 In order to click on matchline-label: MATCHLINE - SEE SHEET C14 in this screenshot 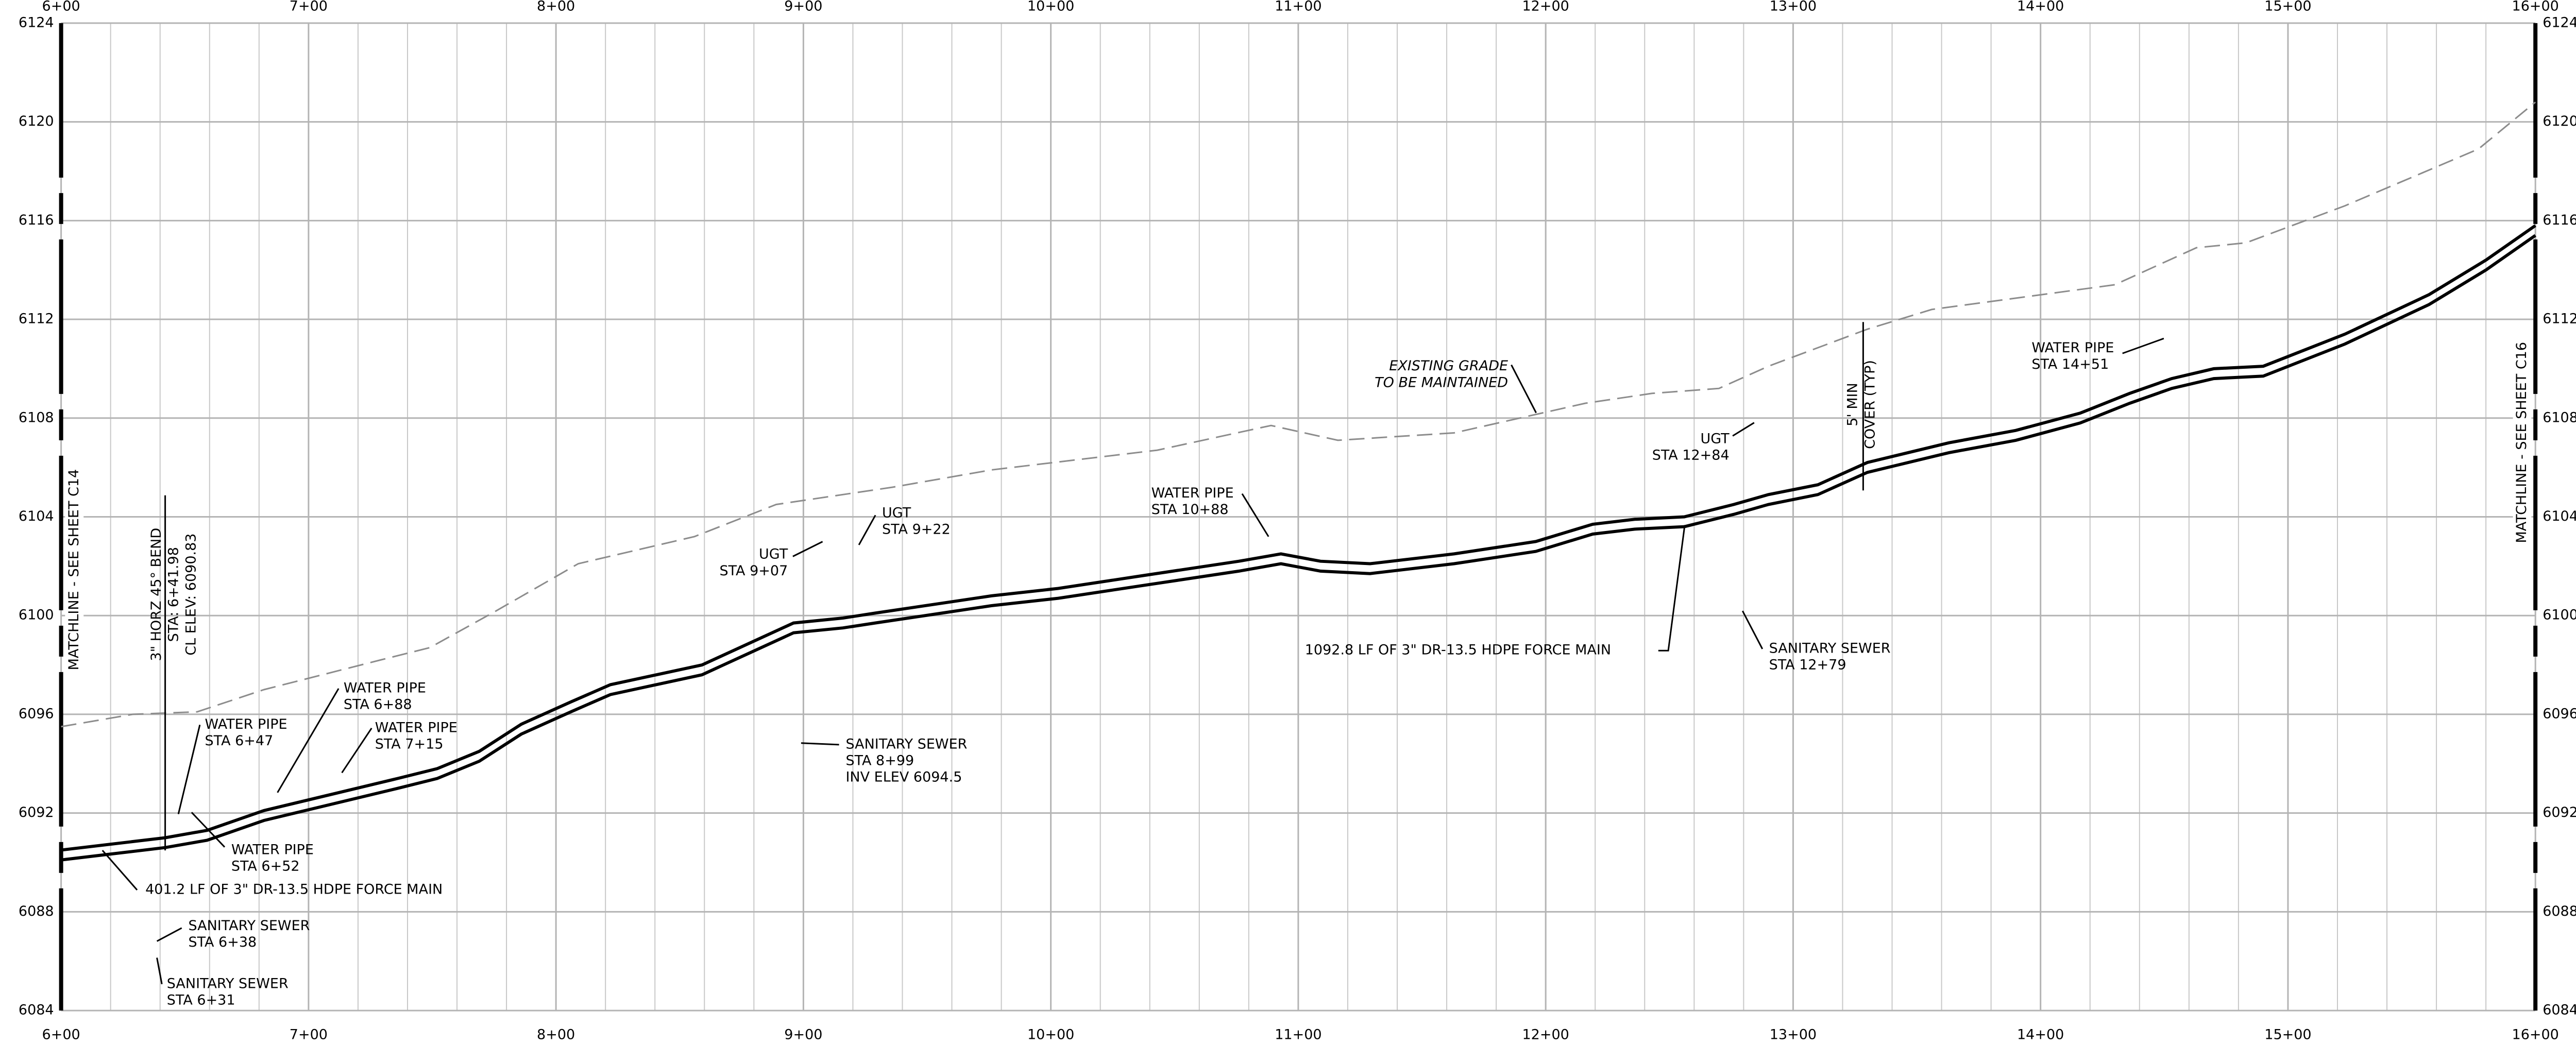, I will do `click(74, 570)`.